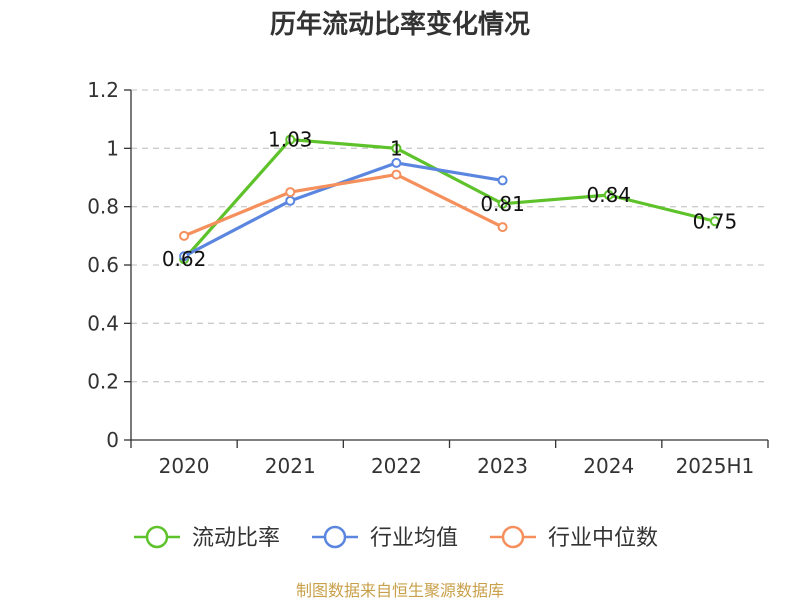 The width and height of the screenshot is (800, 600). Describe the element at coordinates (715, 466) in the screenshot. I see `x-tick-label: 2025H1` at that location.